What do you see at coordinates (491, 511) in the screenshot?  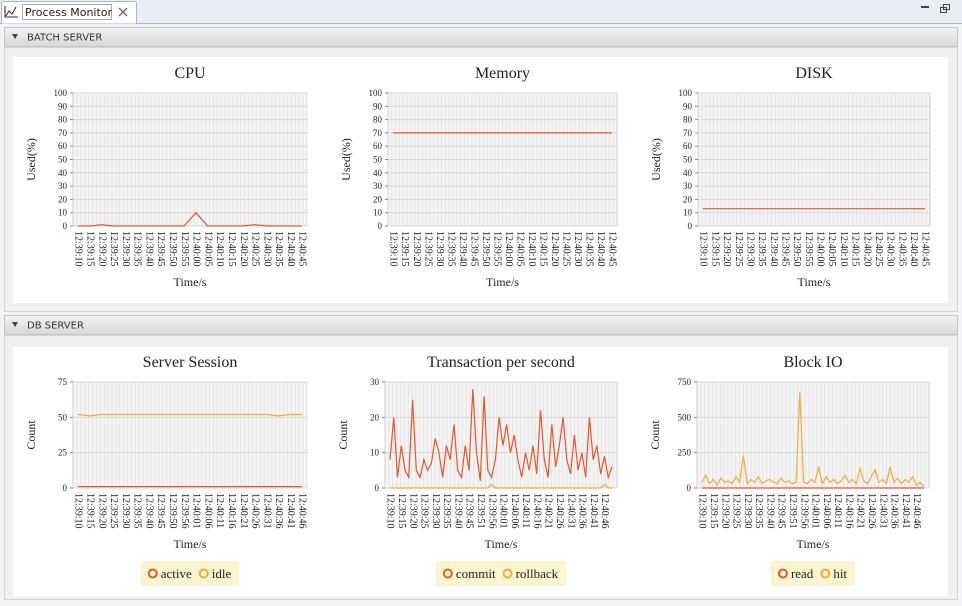 I see `x-tick-label: 12:39:56` at bounding box center [491, 511].